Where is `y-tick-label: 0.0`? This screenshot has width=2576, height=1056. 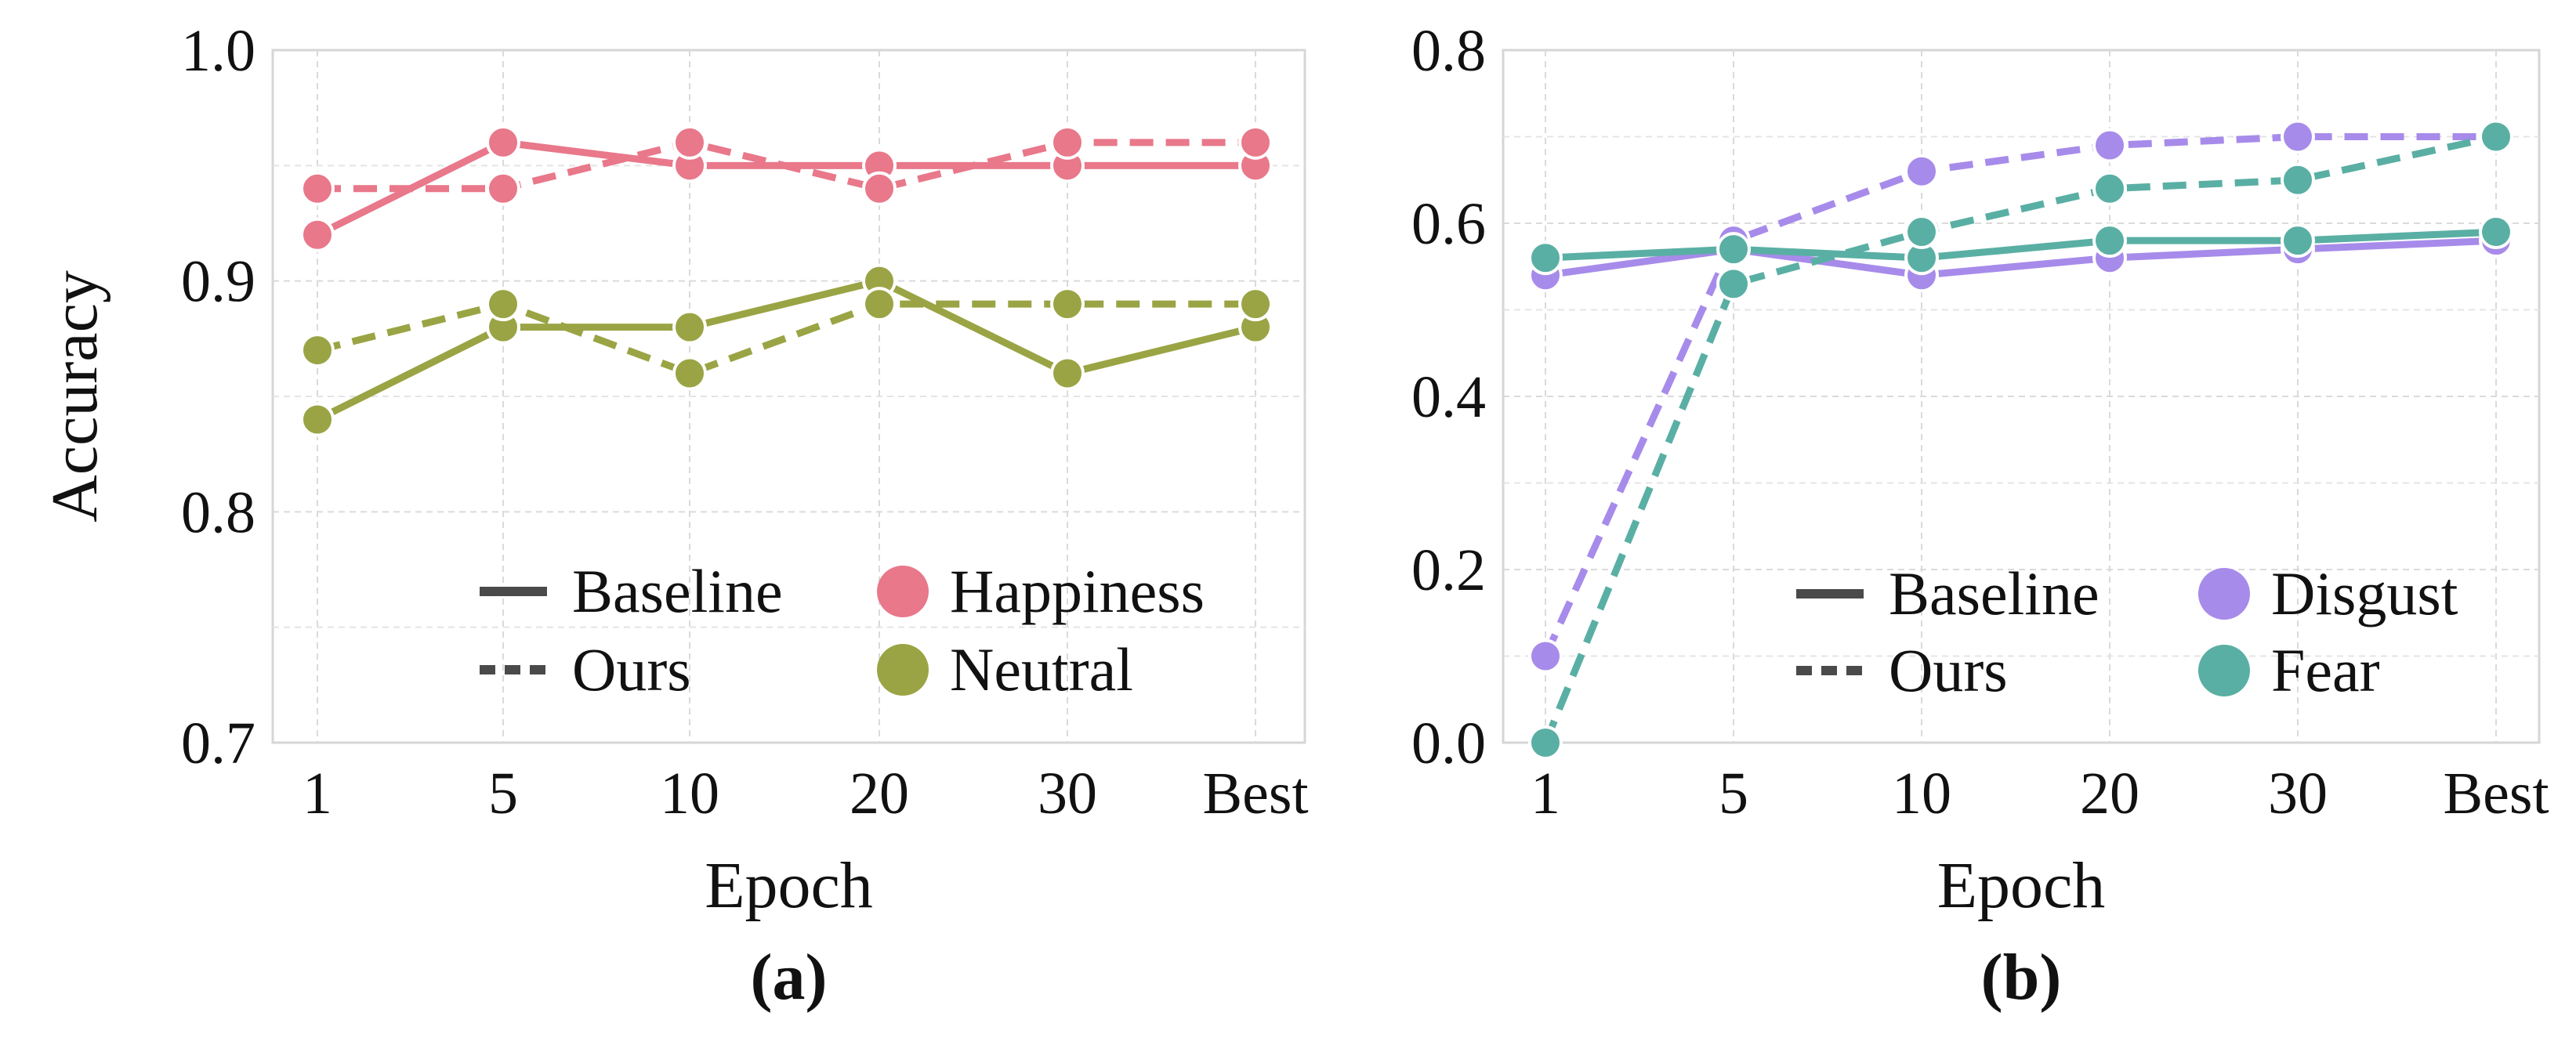 y-tick-label: 0.0 is located at coordinates (1448, 743).